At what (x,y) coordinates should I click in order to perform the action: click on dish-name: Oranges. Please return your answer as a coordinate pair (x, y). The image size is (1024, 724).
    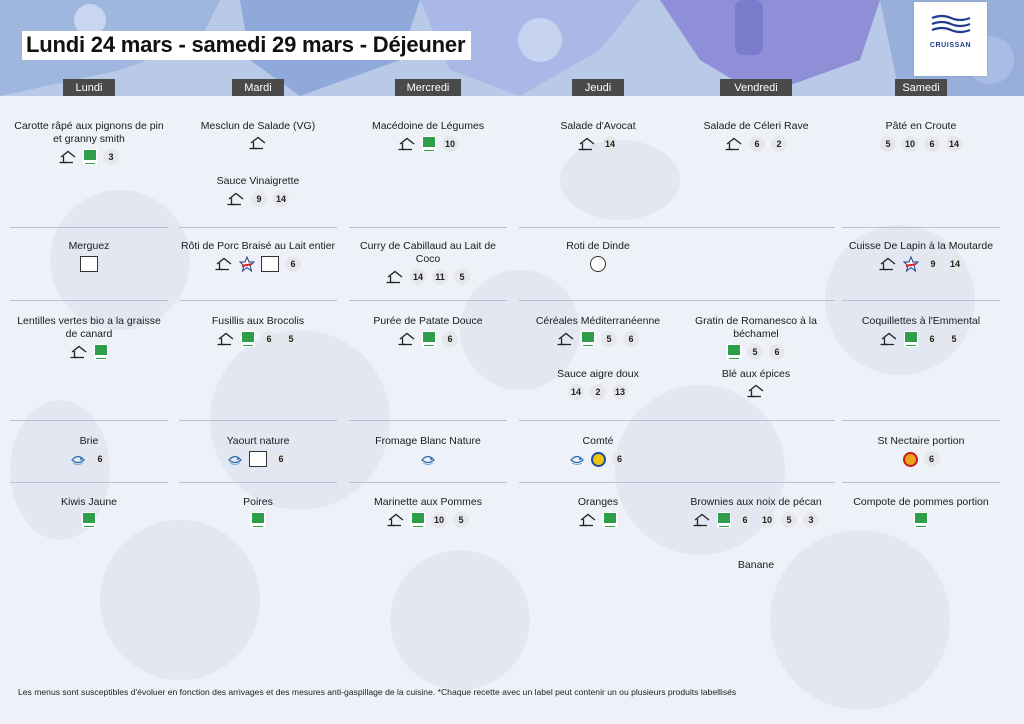
    Looking at the image, I should click on (598, 502).